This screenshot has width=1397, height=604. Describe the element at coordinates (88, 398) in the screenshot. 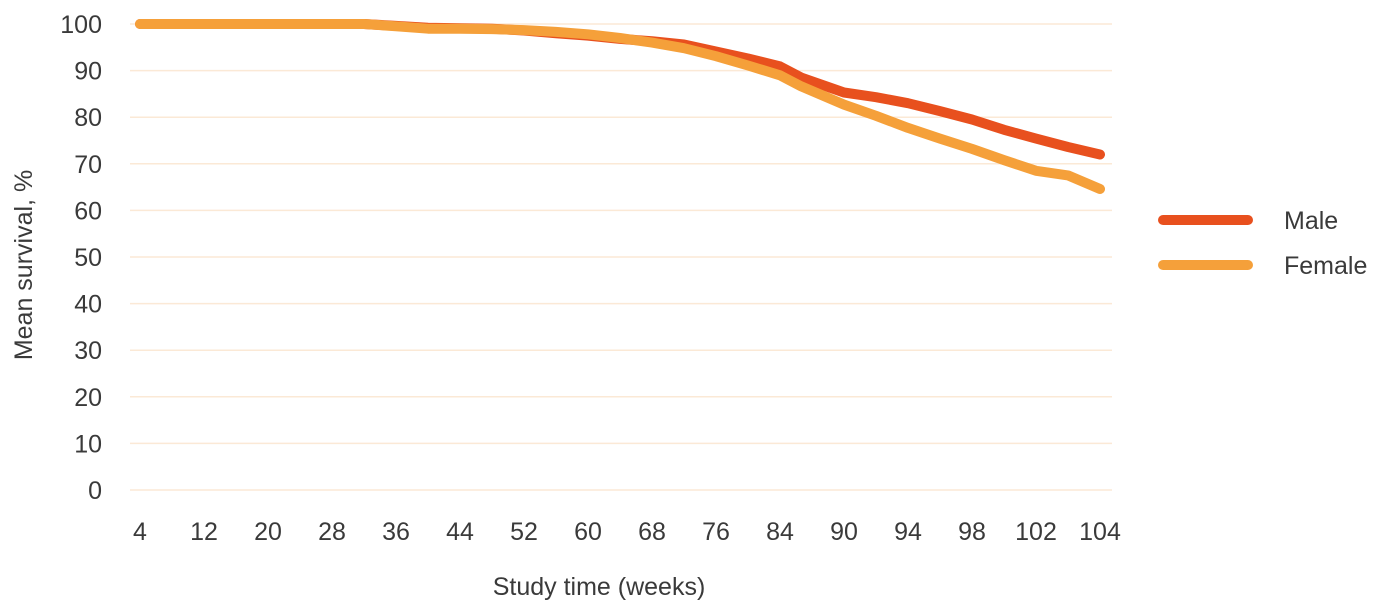

I see `y-tick-label: 20` at that location.